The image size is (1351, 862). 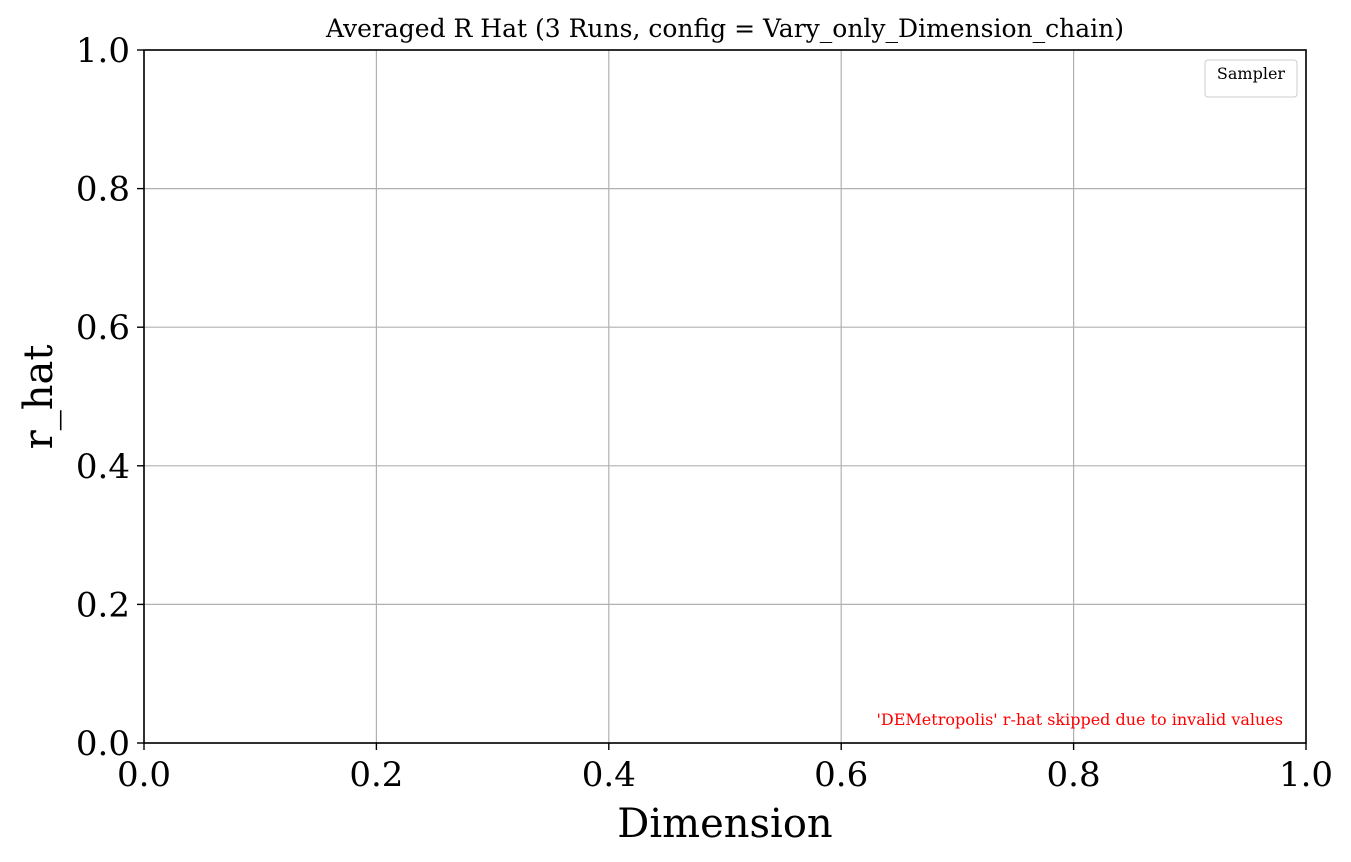 I want to click on x-tick-label: 0.2, so click(x=376, y=775).